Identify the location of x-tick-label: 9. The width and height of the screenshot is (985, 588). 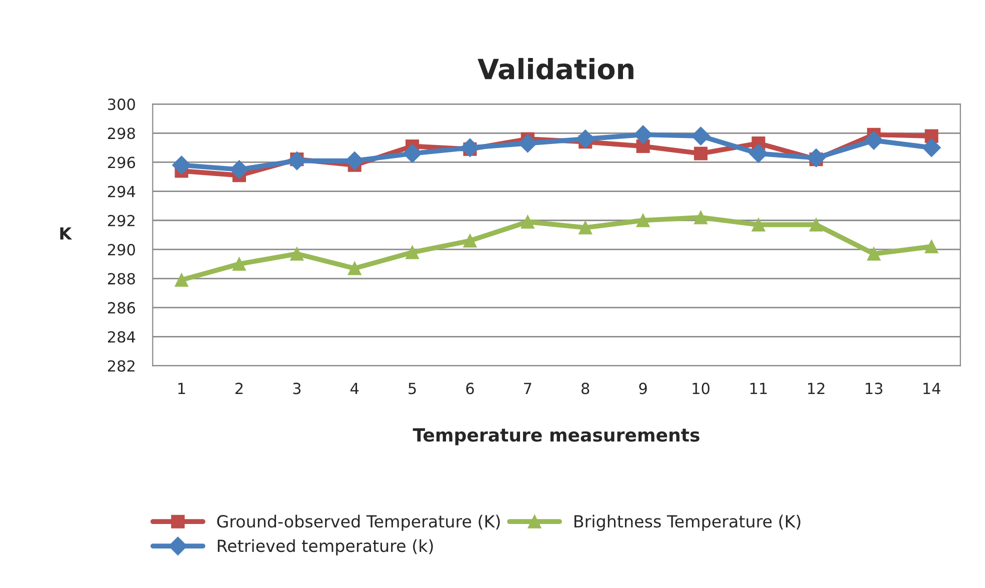
(643, 388).